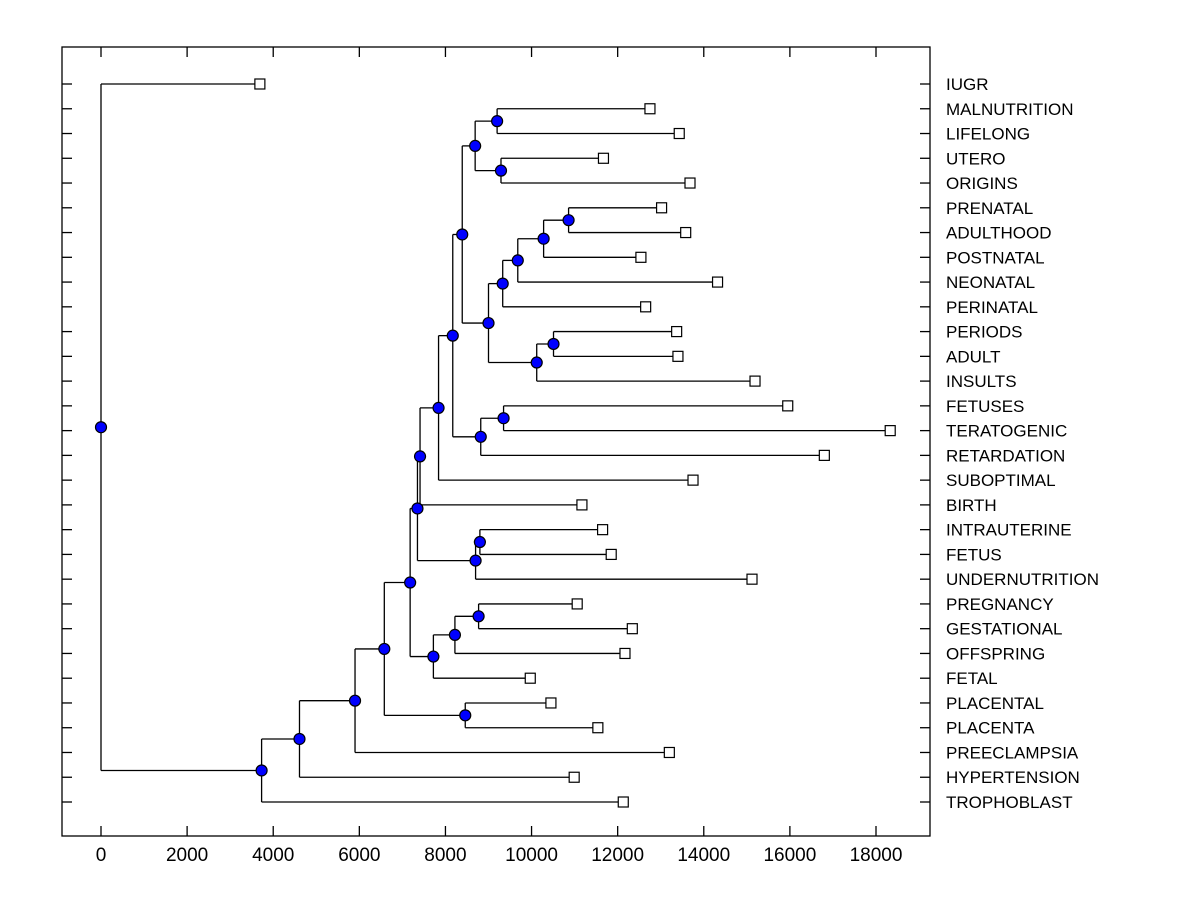  I want to click on leaf-marker-origins, so click(690, 183).